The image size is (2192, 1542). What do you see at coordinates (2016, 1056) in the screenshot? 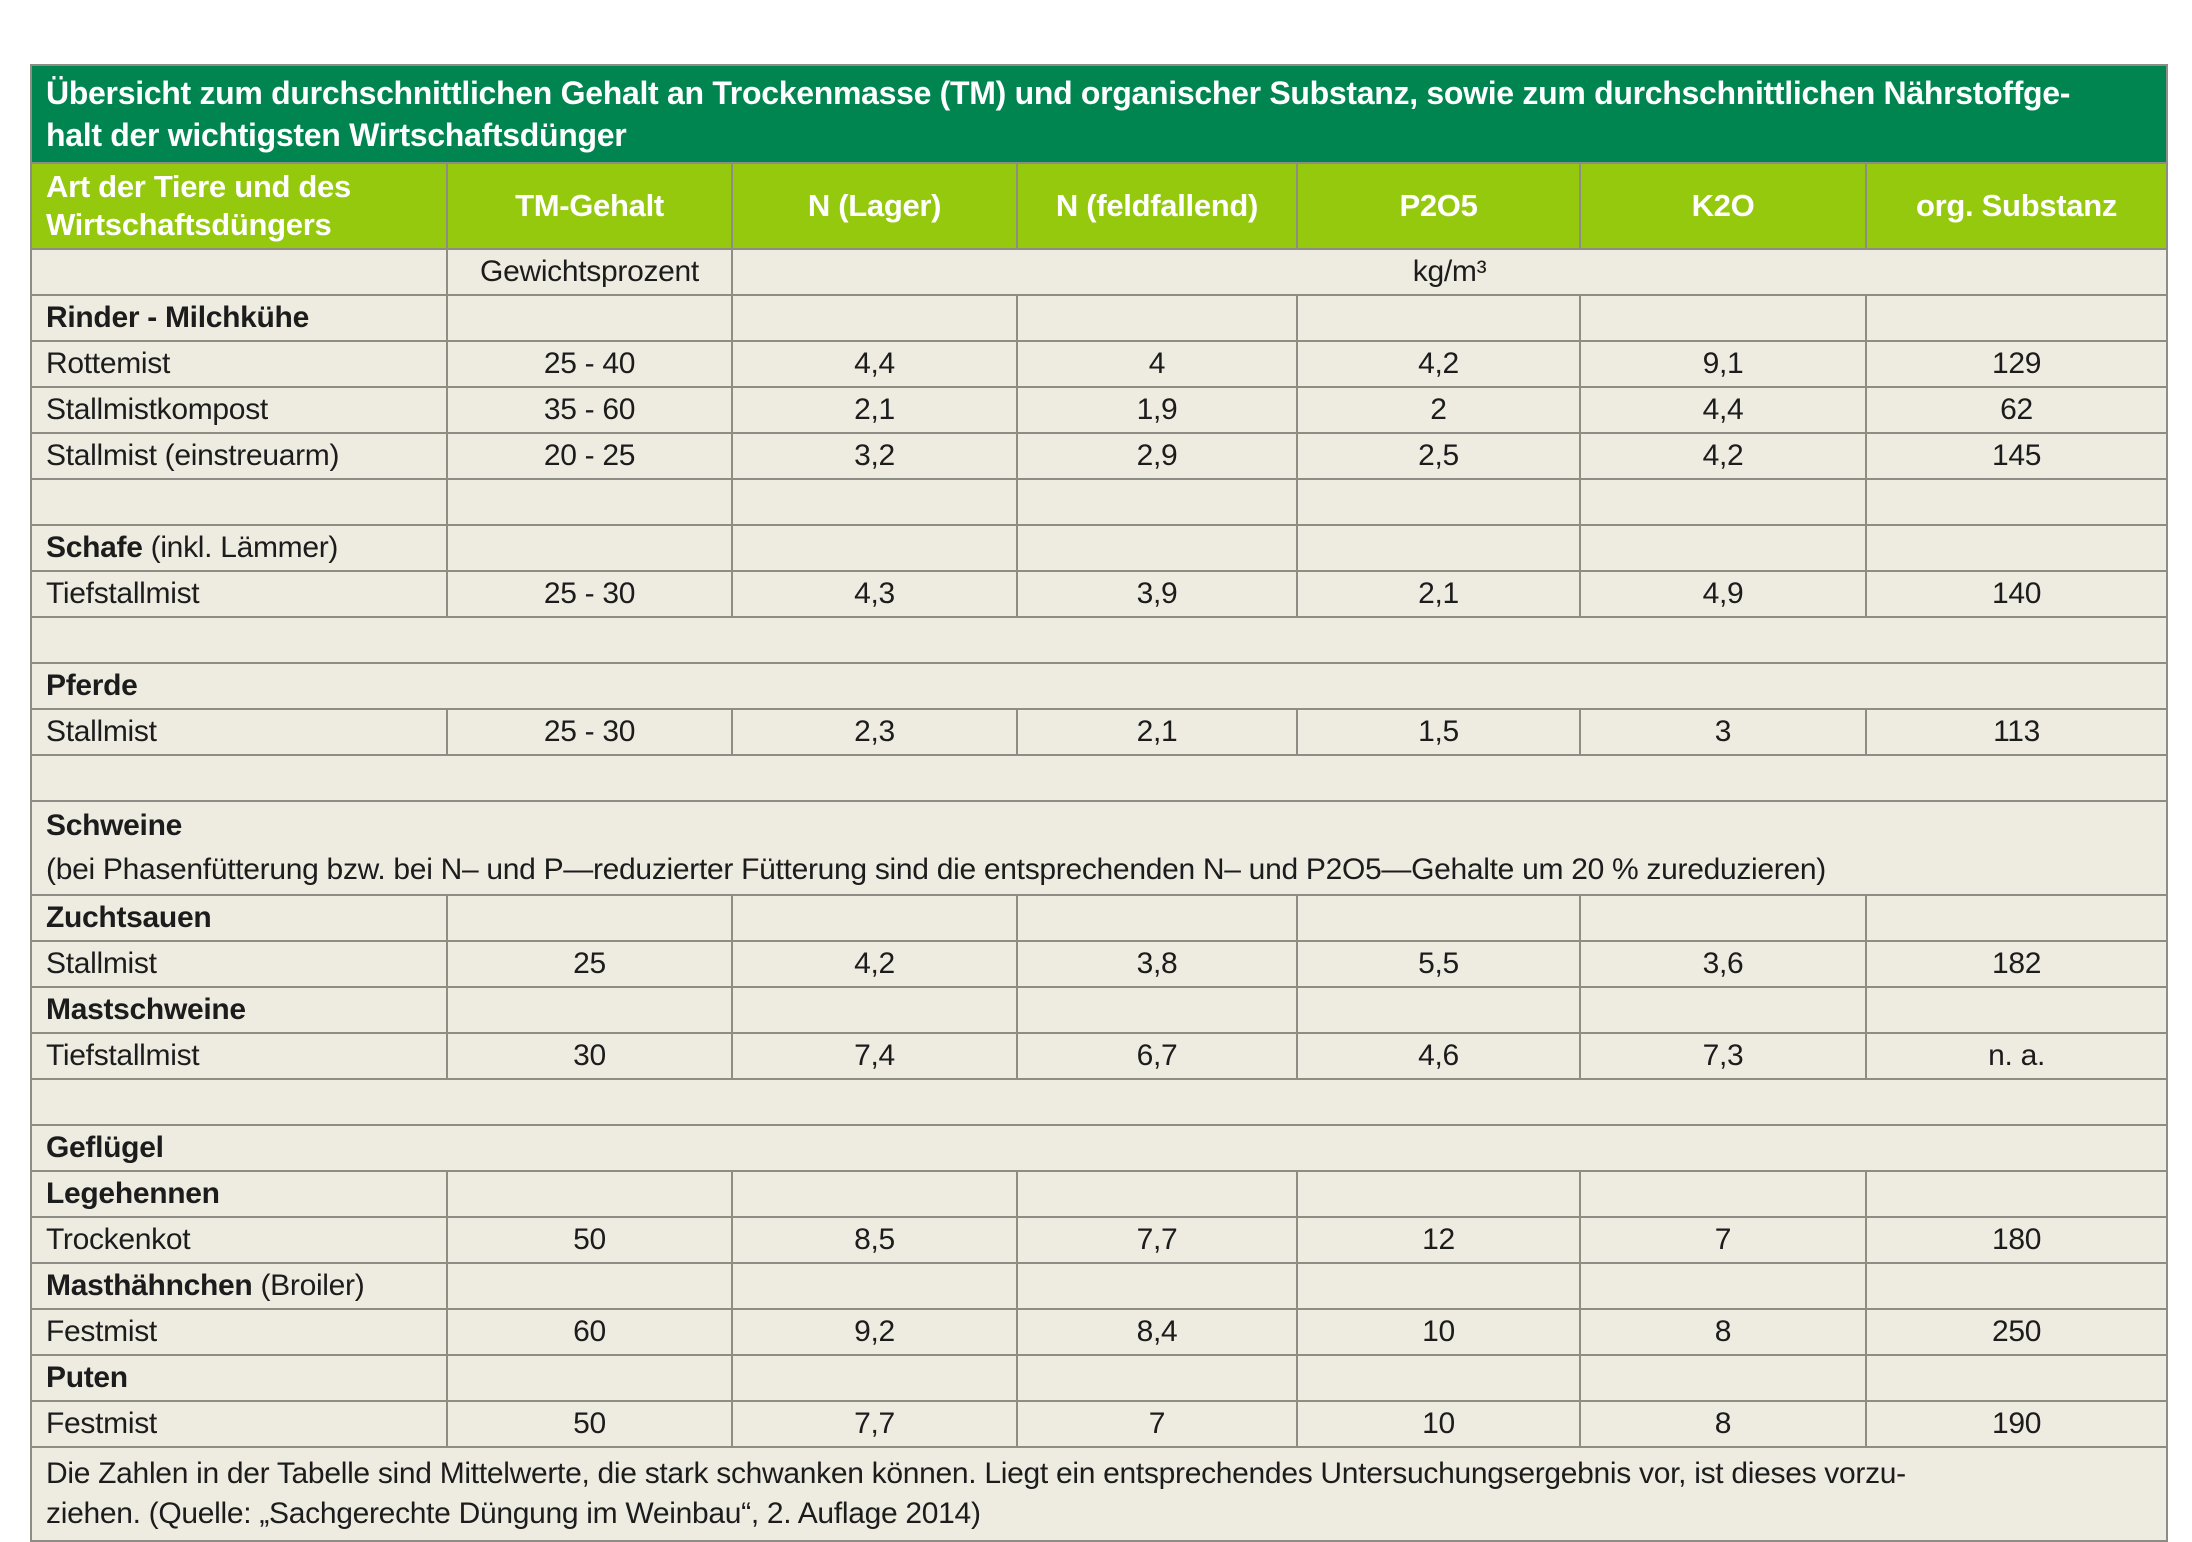
I see `value-cell: n. a.` at bounding box center [2016, 1056].